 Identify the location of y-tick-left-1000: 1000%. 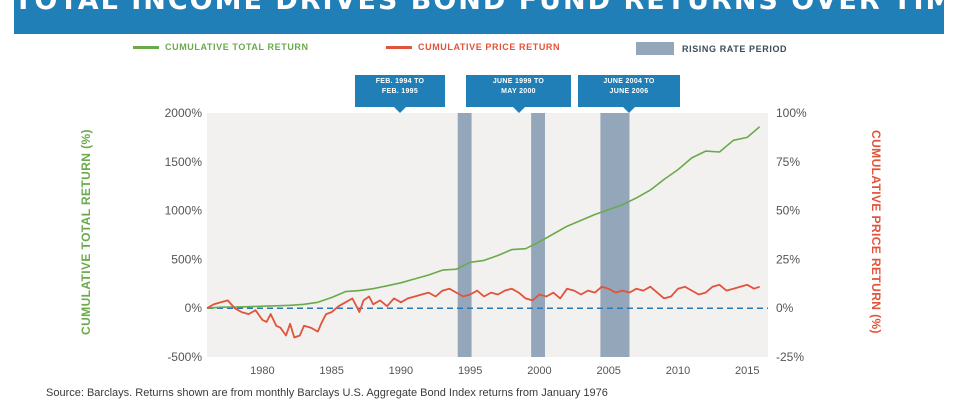
(184, 211).